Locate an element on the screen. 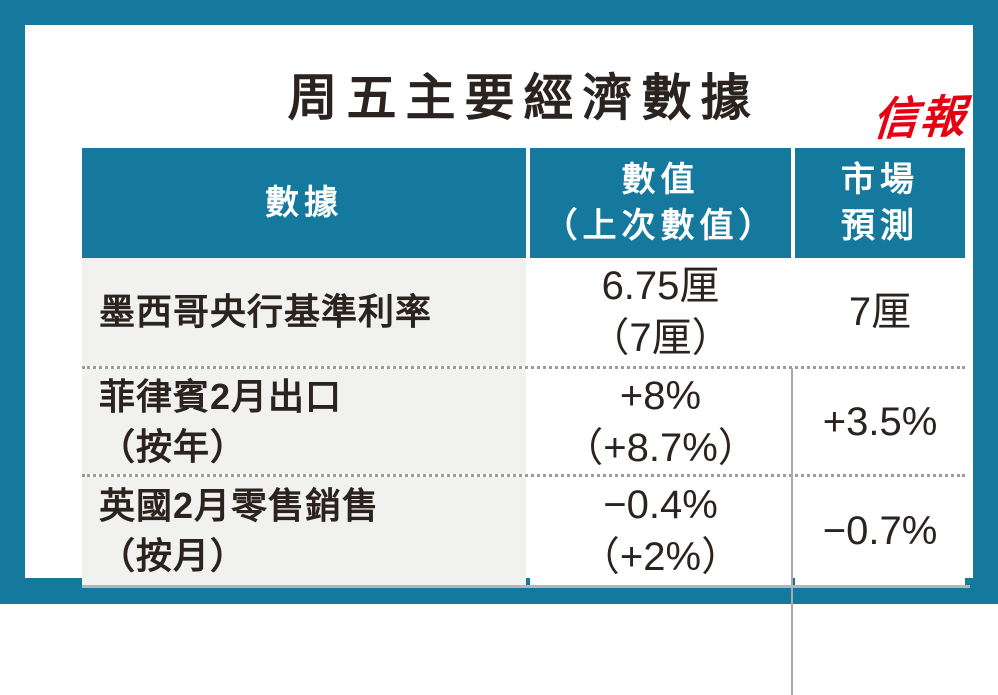 The height and width of the screenshot is (695, 998). indicator-cell: 英國2月零售銷售 （按月） is located at coordinates (304, 531).